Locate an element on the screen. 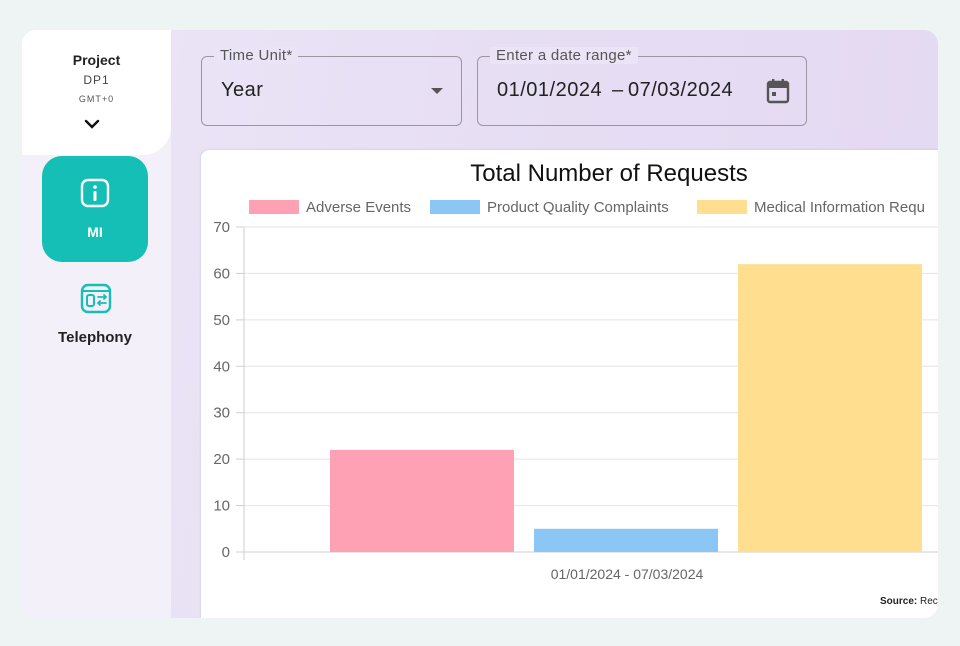  date-start-input: 01/01/2024 is located at coordinates (550, 90).